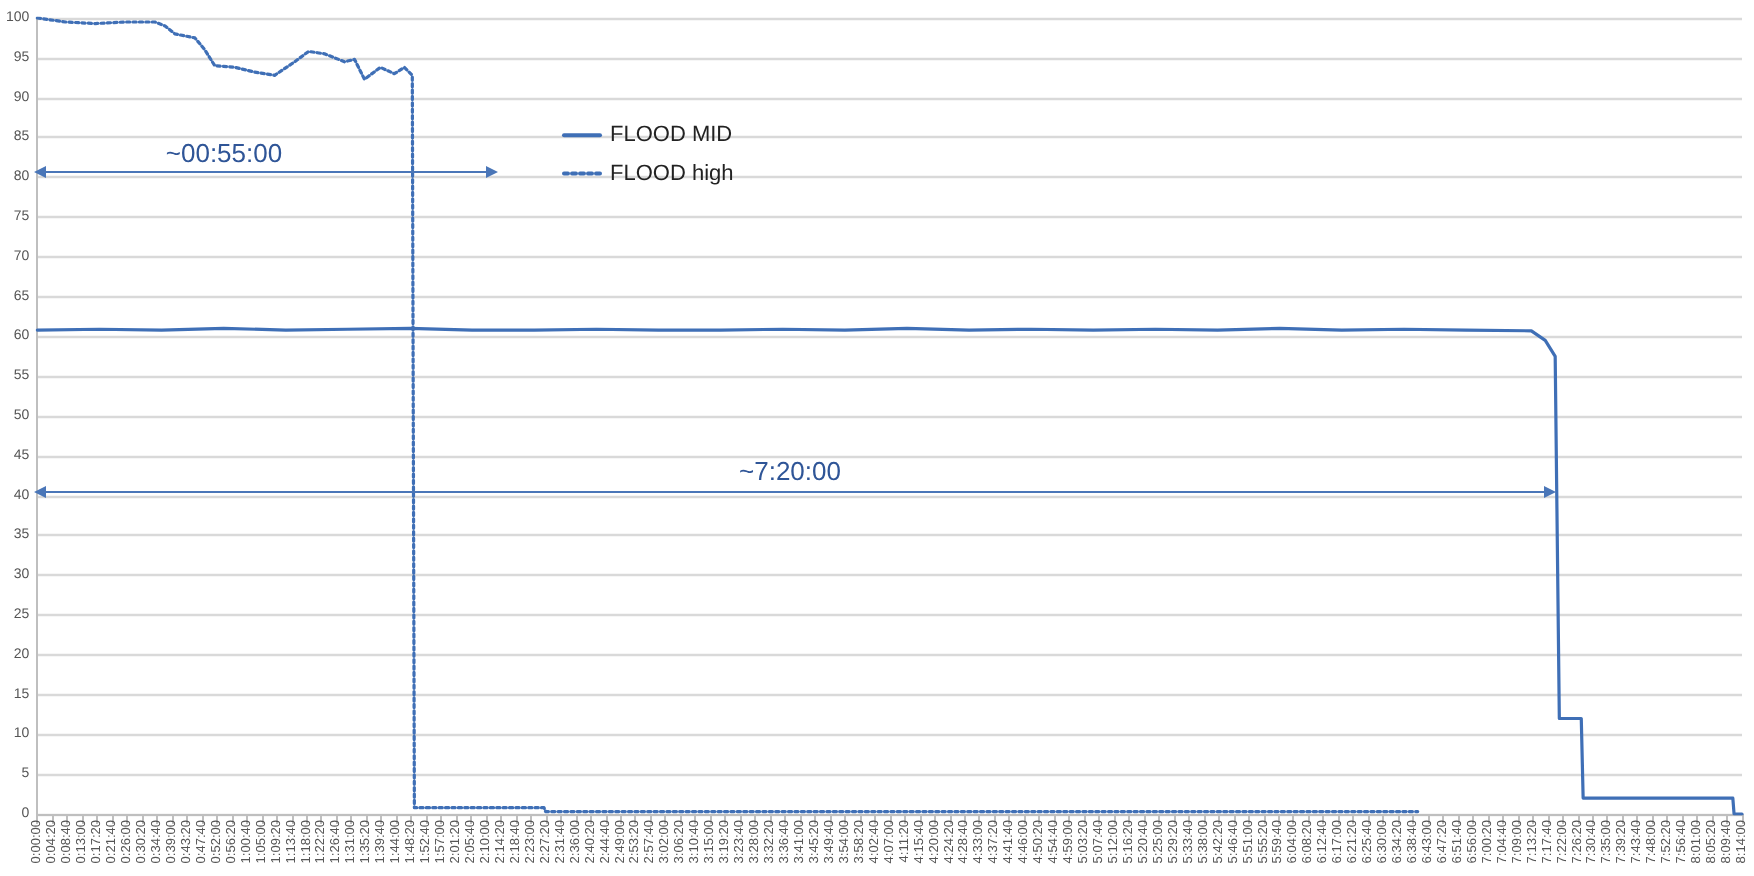  I want to click on annotation: ~00:55:00, so click(224, 153).